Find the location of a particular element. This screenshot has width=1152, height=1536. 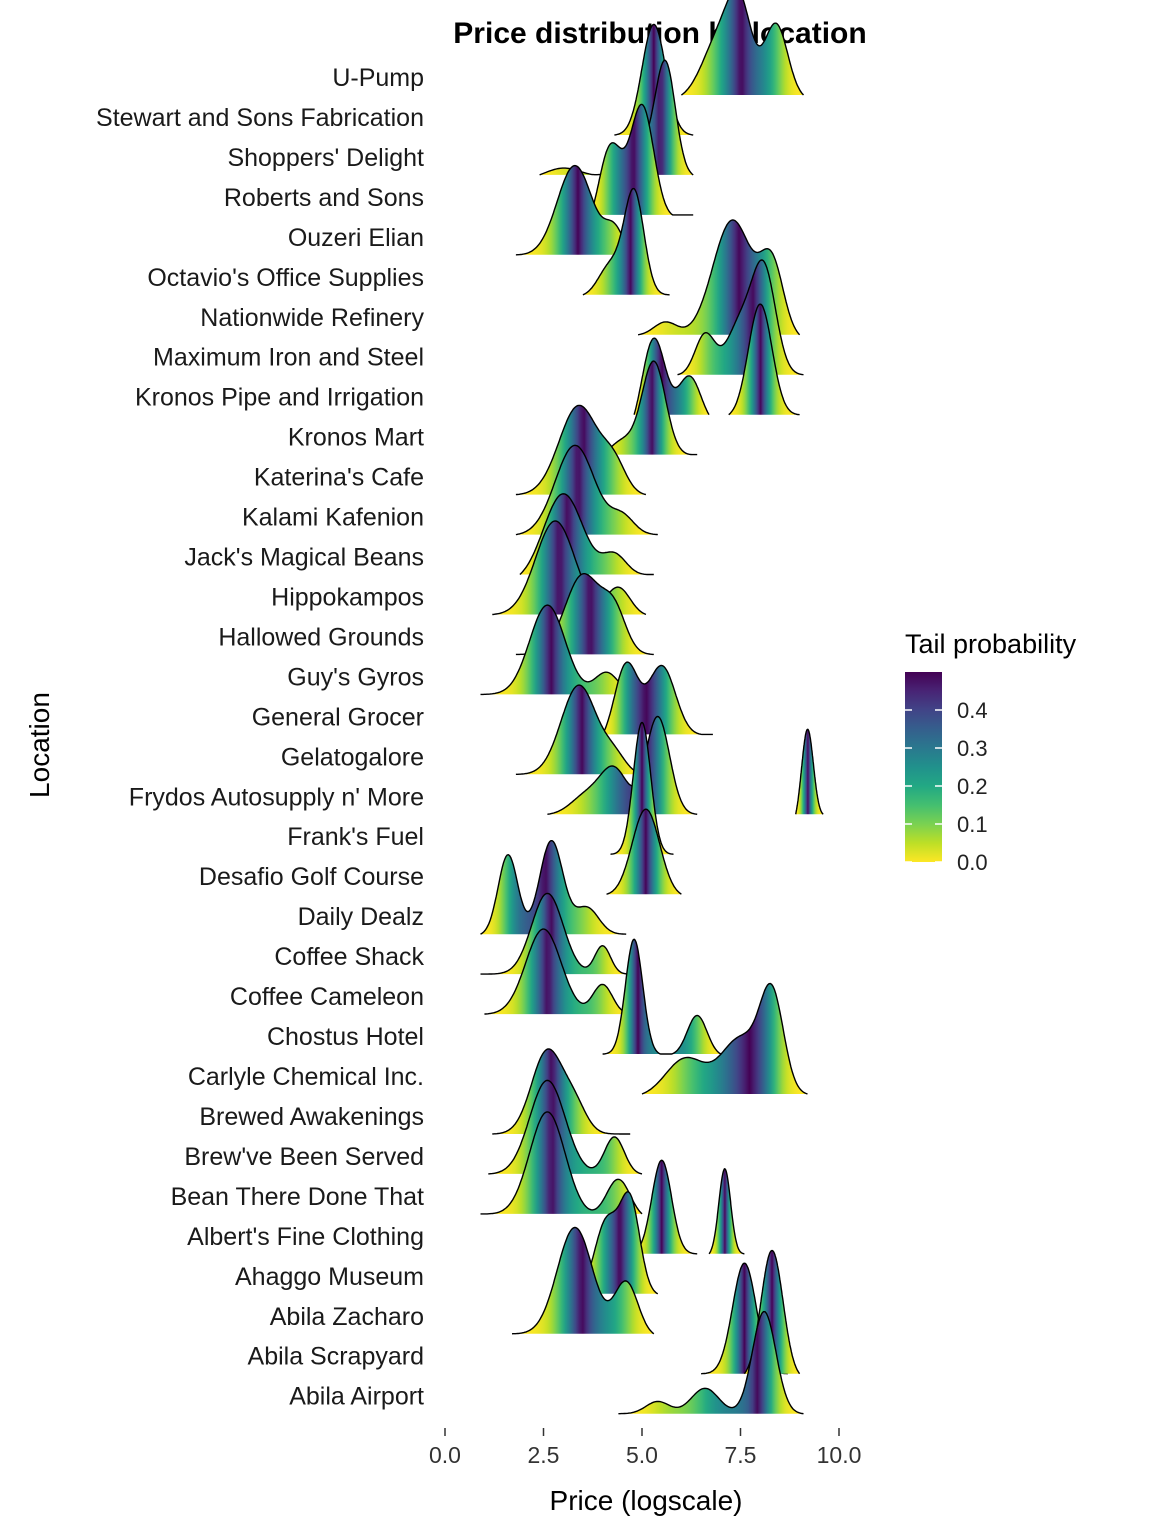

location-label-hippokampos: Hippokampos is located at coordinates (347, 597).